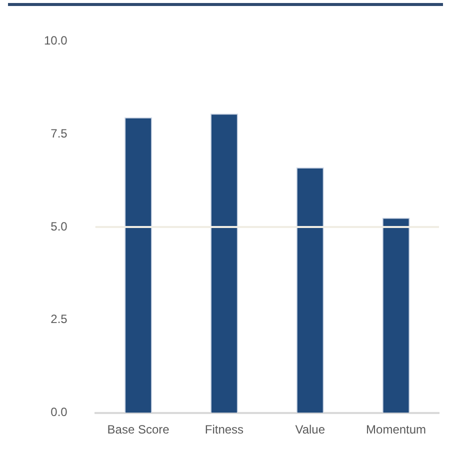  What do you see at coordinates (138, 429) in the screenshot?
I see `x-tick-label: Base Score` at bounding box center [138, 429].